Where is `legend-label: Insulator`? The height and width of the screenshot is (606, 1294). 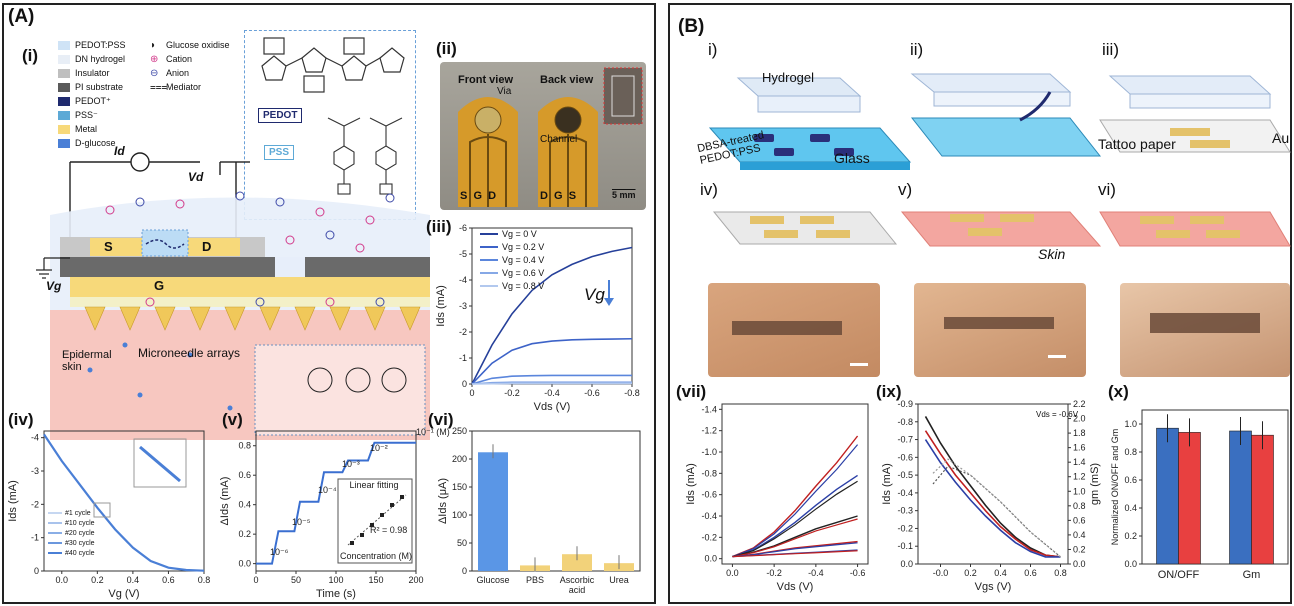 legend-label: Insulator is located at coordinates (92, 73).